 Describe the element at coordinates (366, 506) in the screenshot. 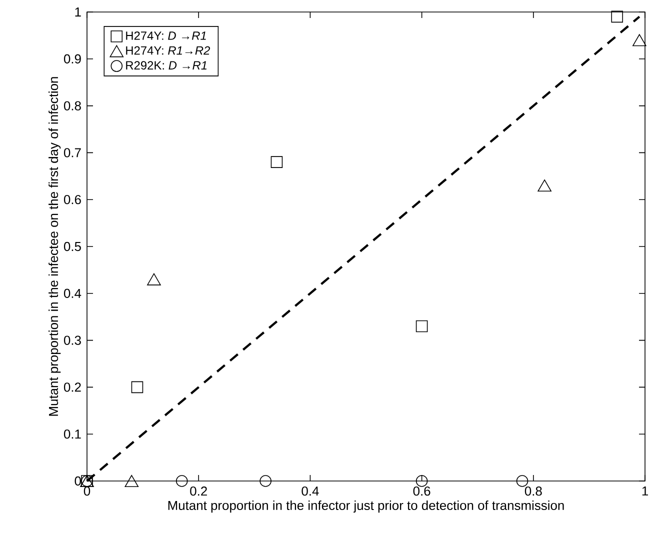

I see `x-axis-title: Mutant proportion in the infector just prior to detection of transmission` at that location.